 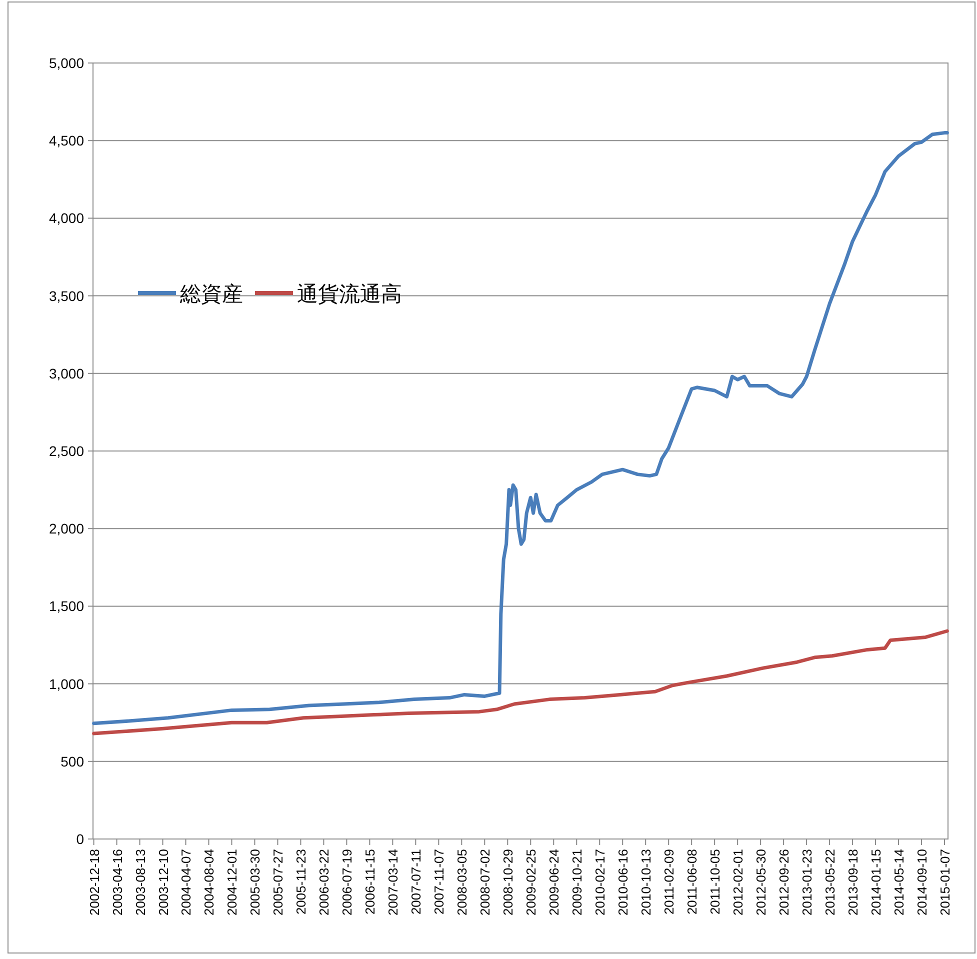 I want to click on x-tick-label: 2008-07-02, so click(x=485, y=882).